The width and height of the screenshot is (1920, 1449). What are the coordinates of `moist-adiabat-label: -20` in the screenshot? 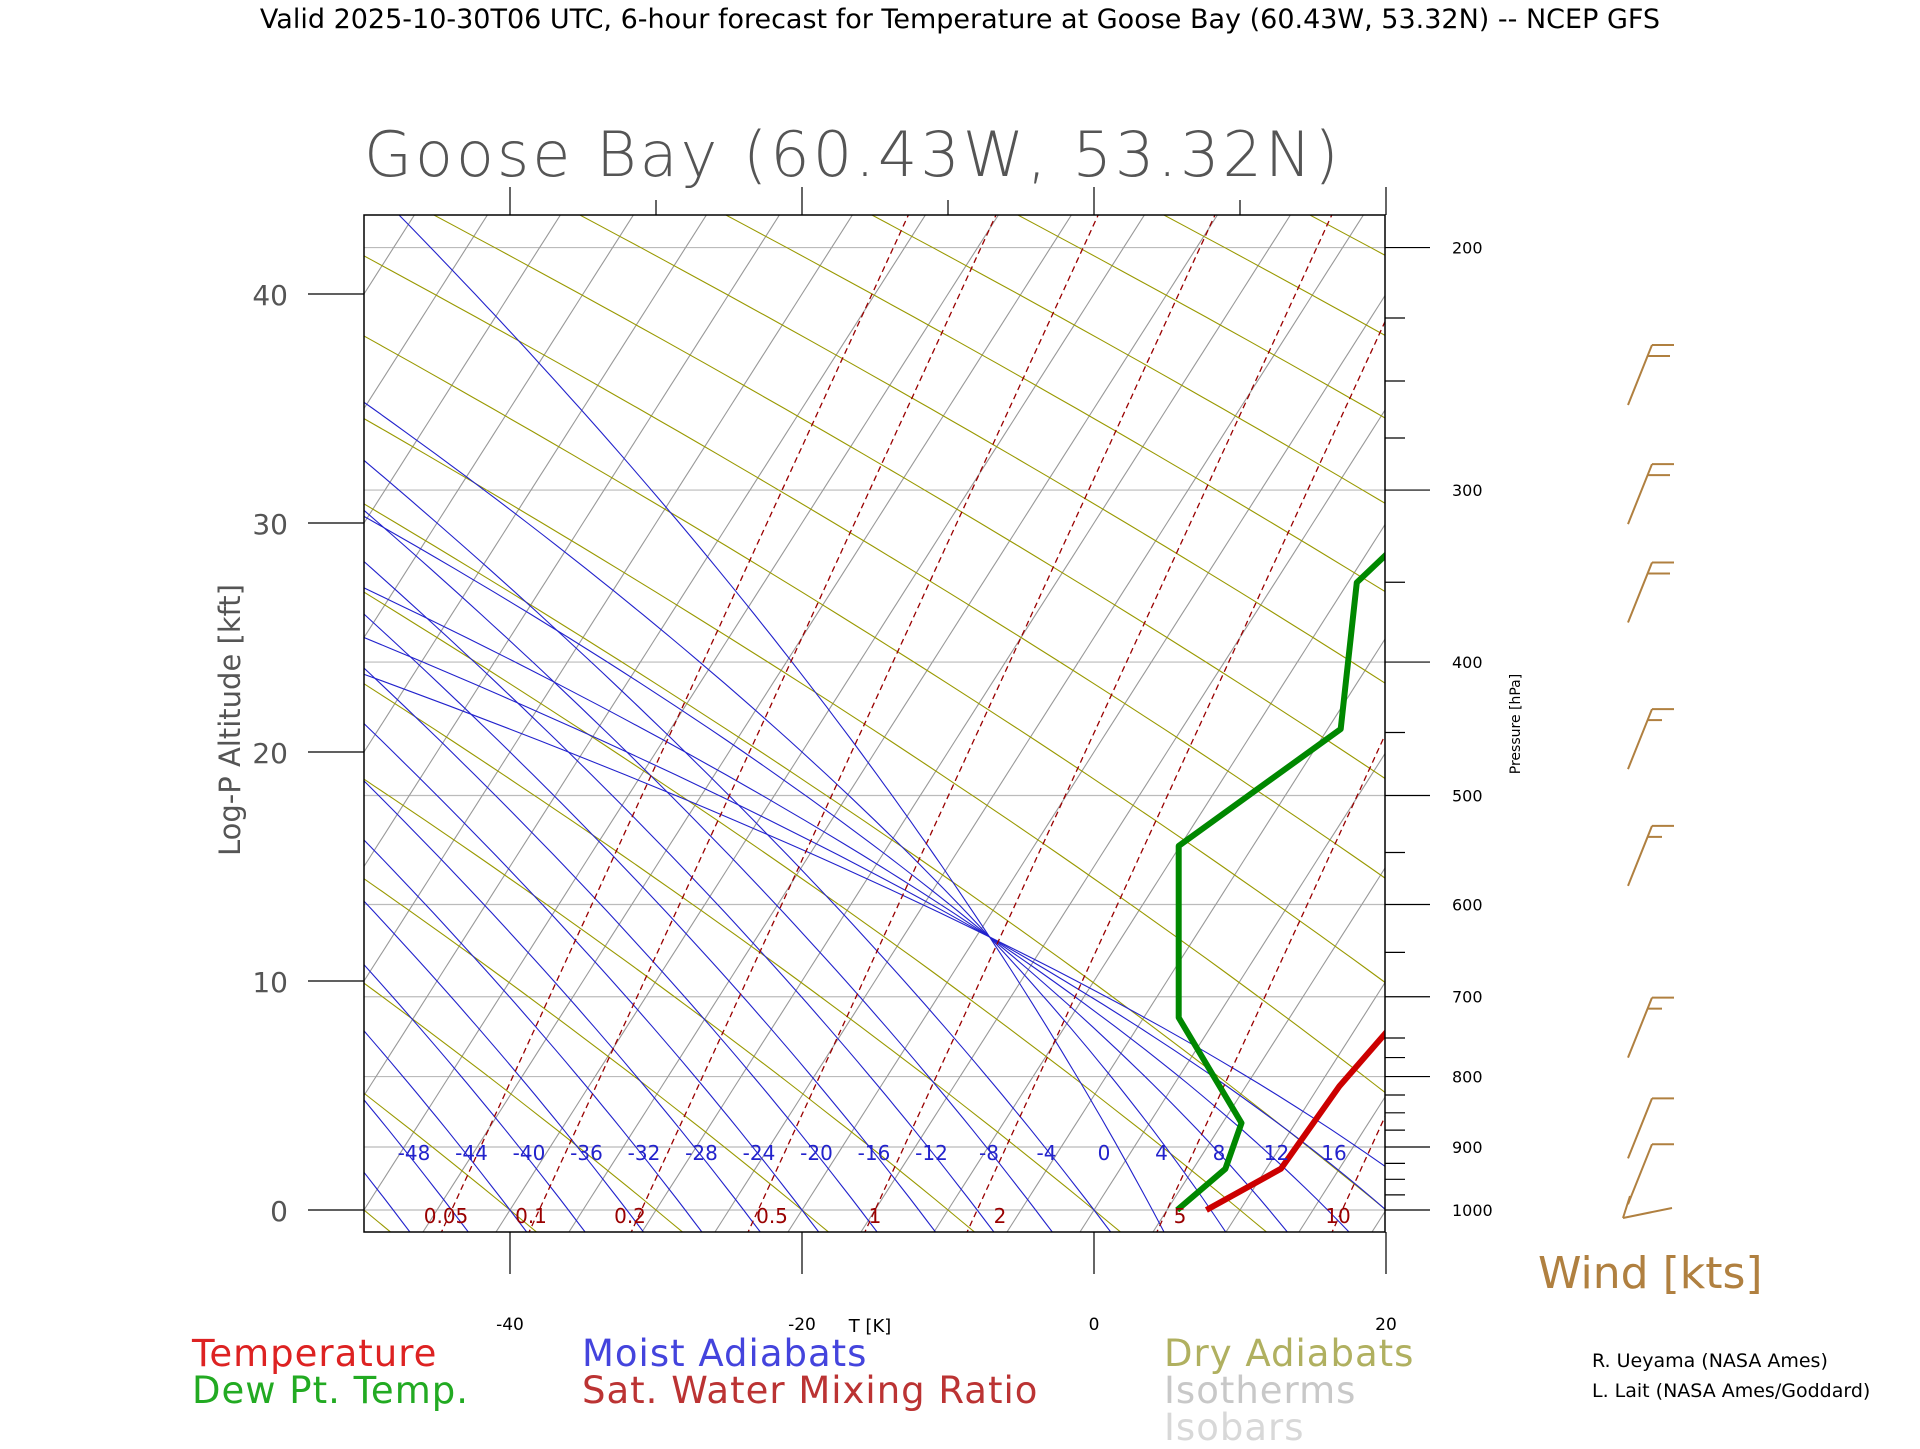 It's located at (816, 1153).